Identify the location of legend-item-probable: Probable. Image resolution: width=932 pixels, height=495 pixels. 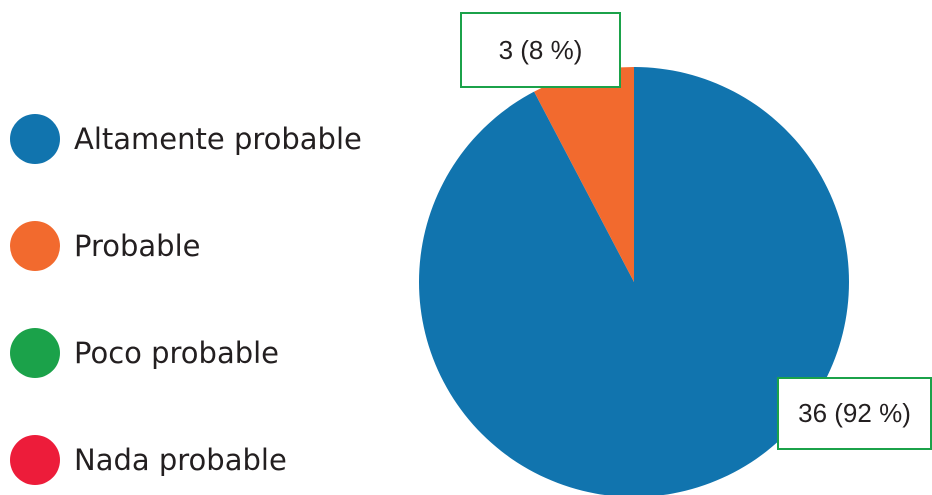
(105, 246).